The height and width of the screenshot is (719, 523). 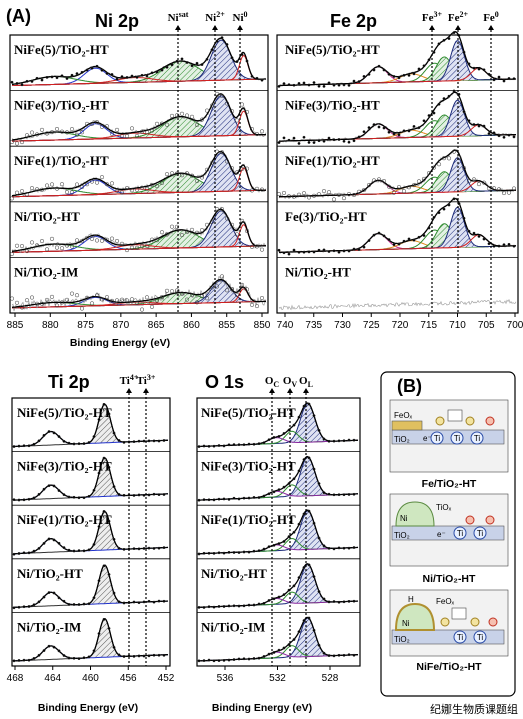 I want to click on scheme-text: Ti, so click(x=437, y=438).